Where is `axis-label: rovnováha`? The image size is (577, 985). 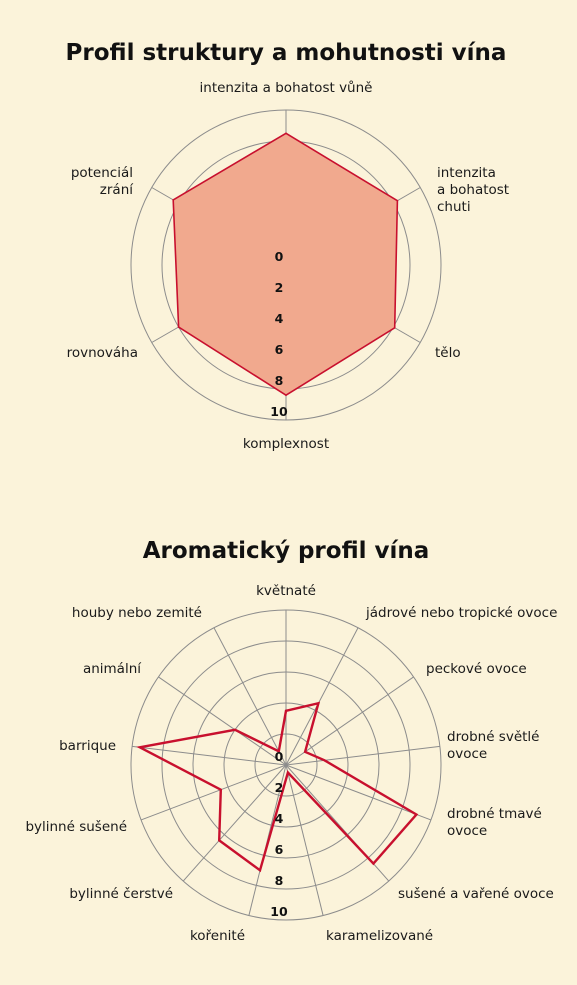
axis-label: rovnováha is located at coordinates (102, 353).